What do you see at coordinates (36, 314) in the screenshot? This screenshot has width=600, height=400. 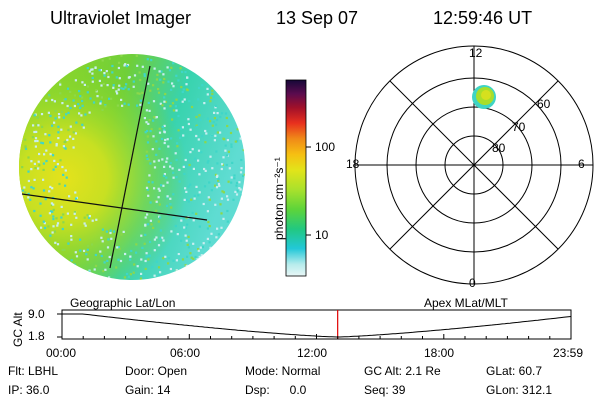 I see `timeline-y-tick-top: 9.0` at bounding box center [36, 314].